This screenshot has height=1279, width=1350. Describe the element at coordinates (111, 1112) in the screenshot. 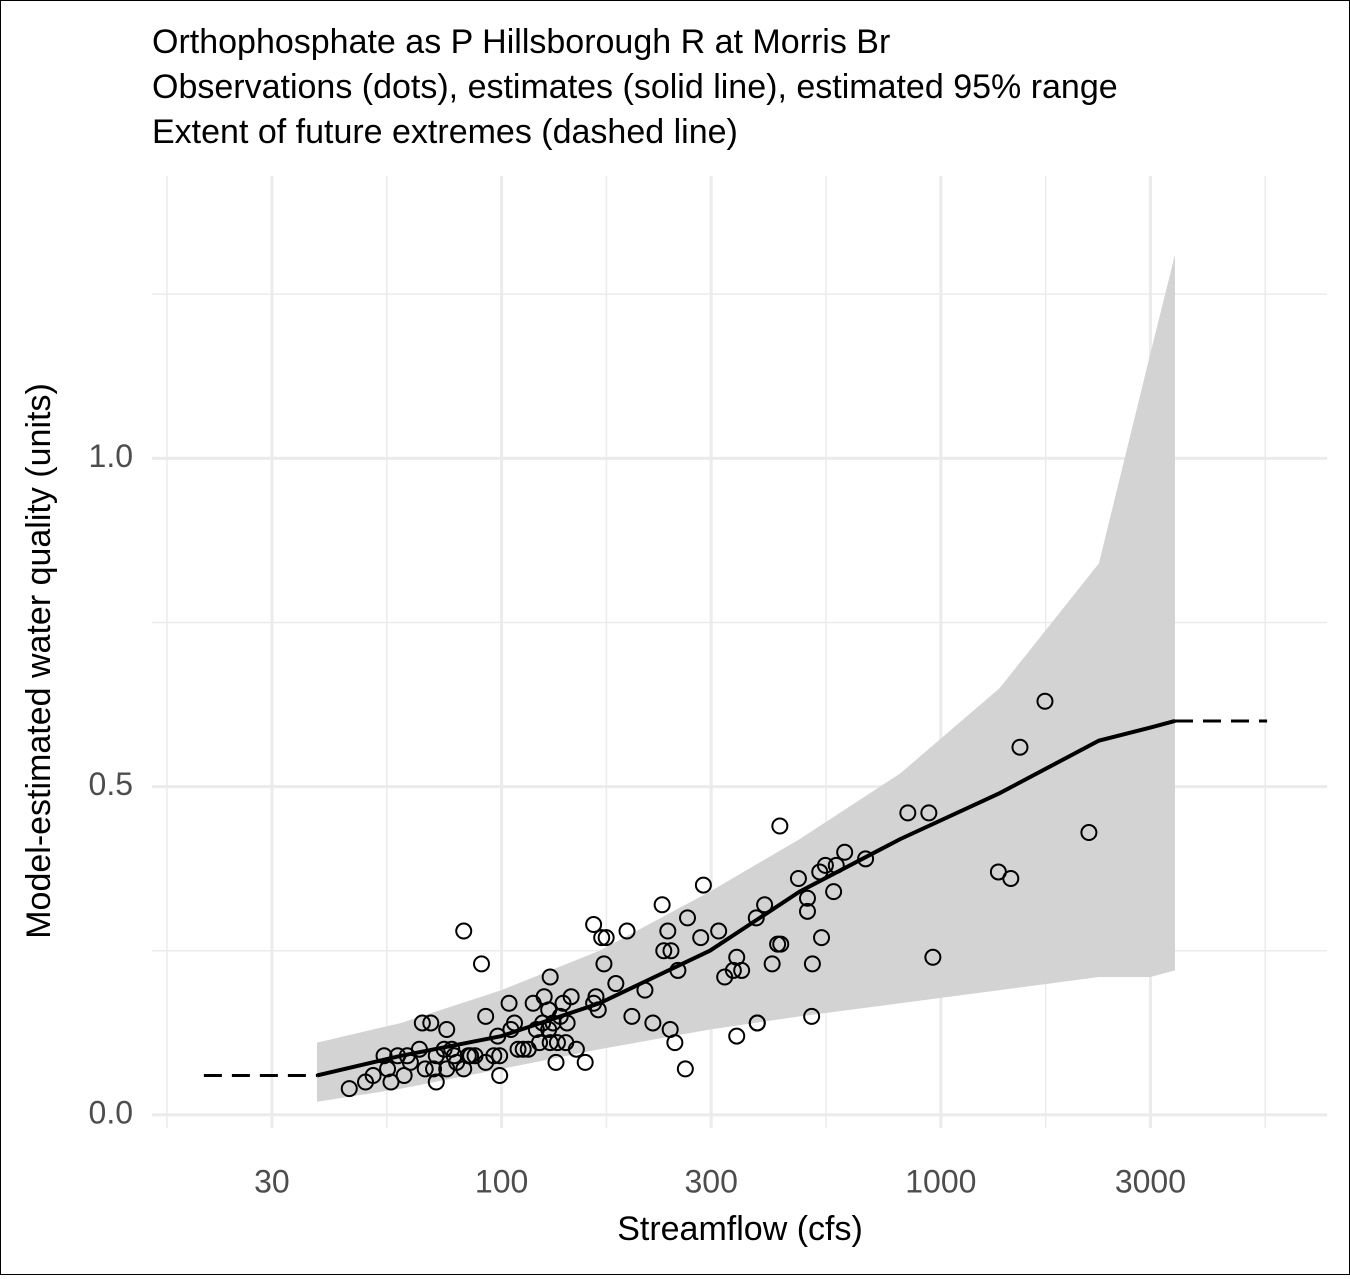

I see `y-tick-label: 0.0` at that location.